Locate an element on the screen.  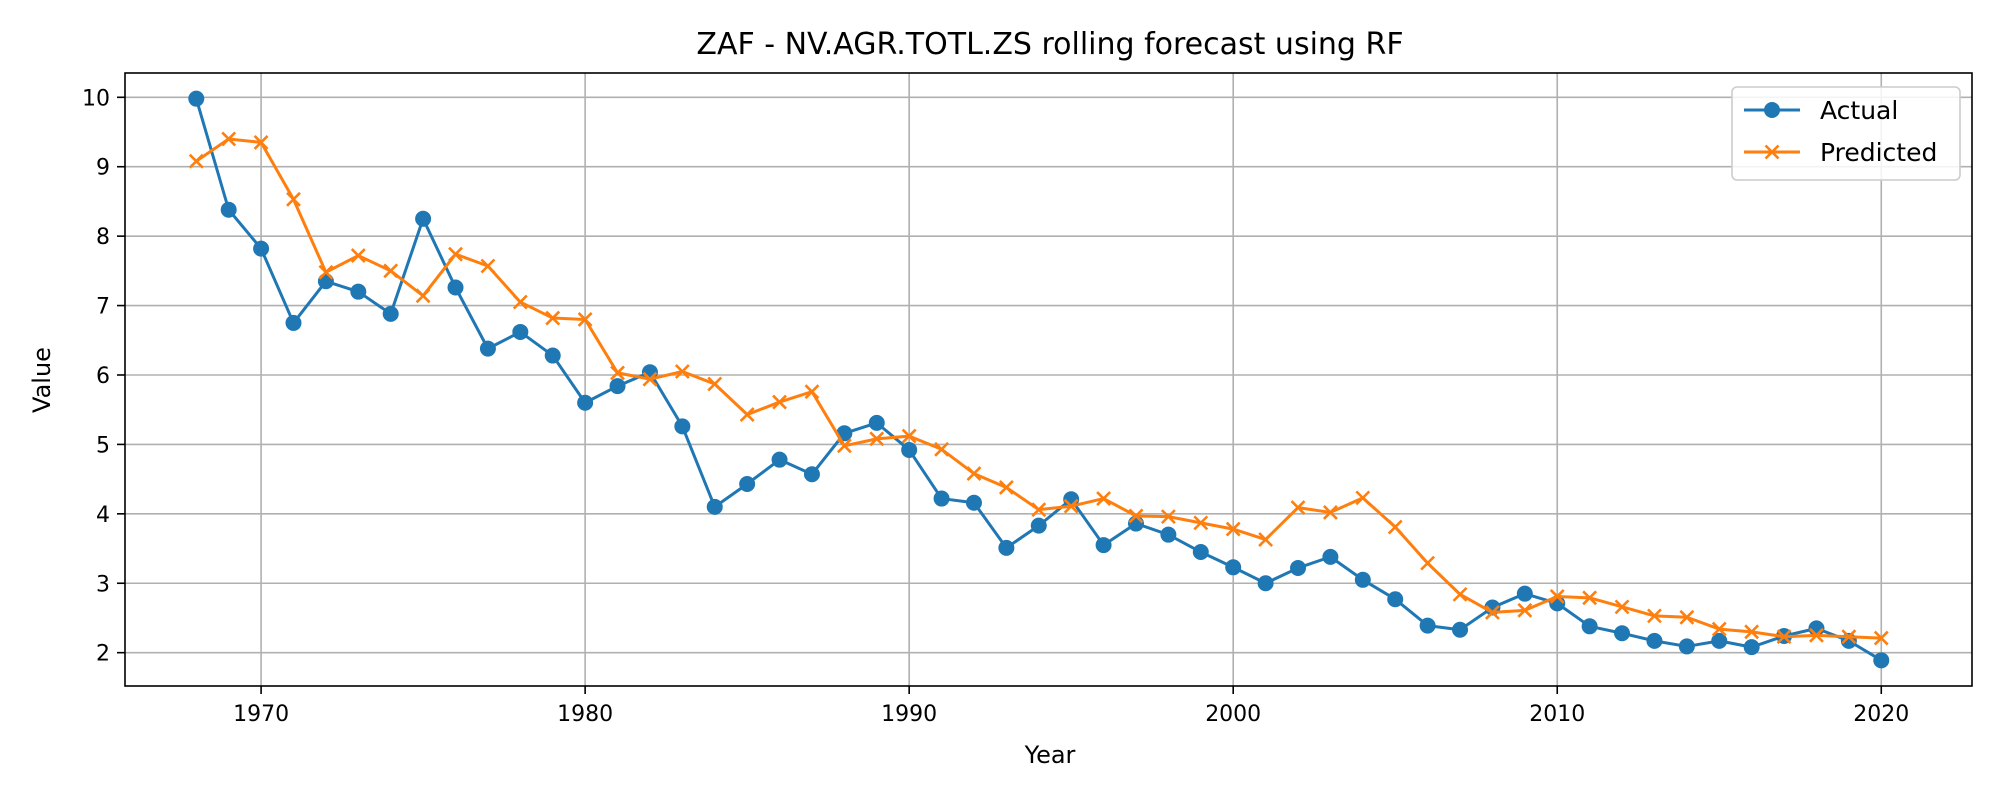
y-tick-label: 10 is located at coordinates (96, 98).